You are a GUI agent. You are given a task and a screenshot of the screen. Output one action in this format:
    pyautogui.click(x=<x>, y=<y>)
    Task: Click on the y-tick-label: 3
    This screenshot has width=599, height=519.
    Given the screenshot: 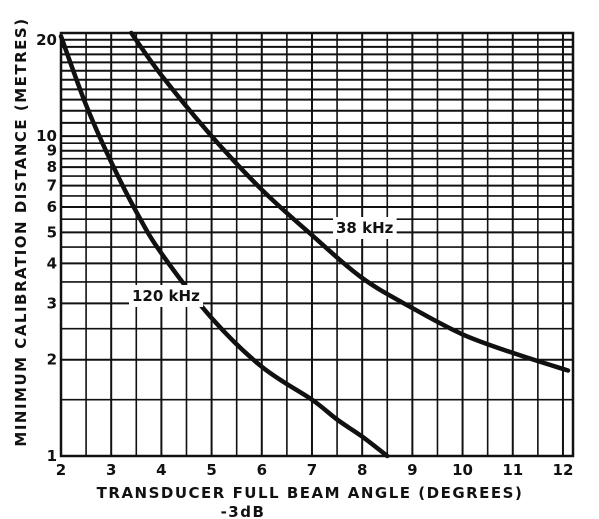 What is the action you would take?
    pyautogui.click(x=52, y=303)
    